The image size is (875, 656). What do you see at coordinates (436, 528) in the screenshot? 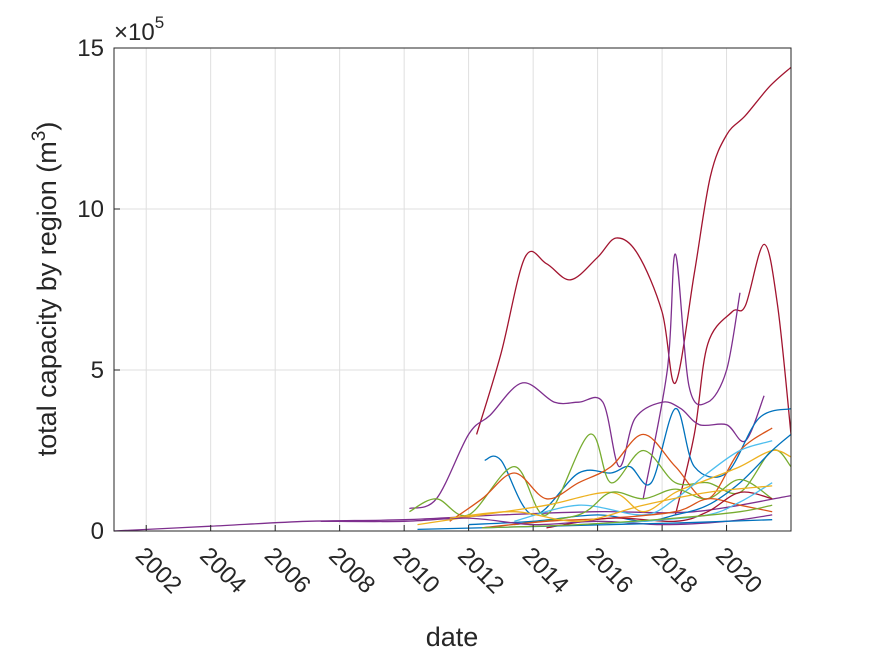
I see `x-tick-marks` at bounding box center [436, 528].